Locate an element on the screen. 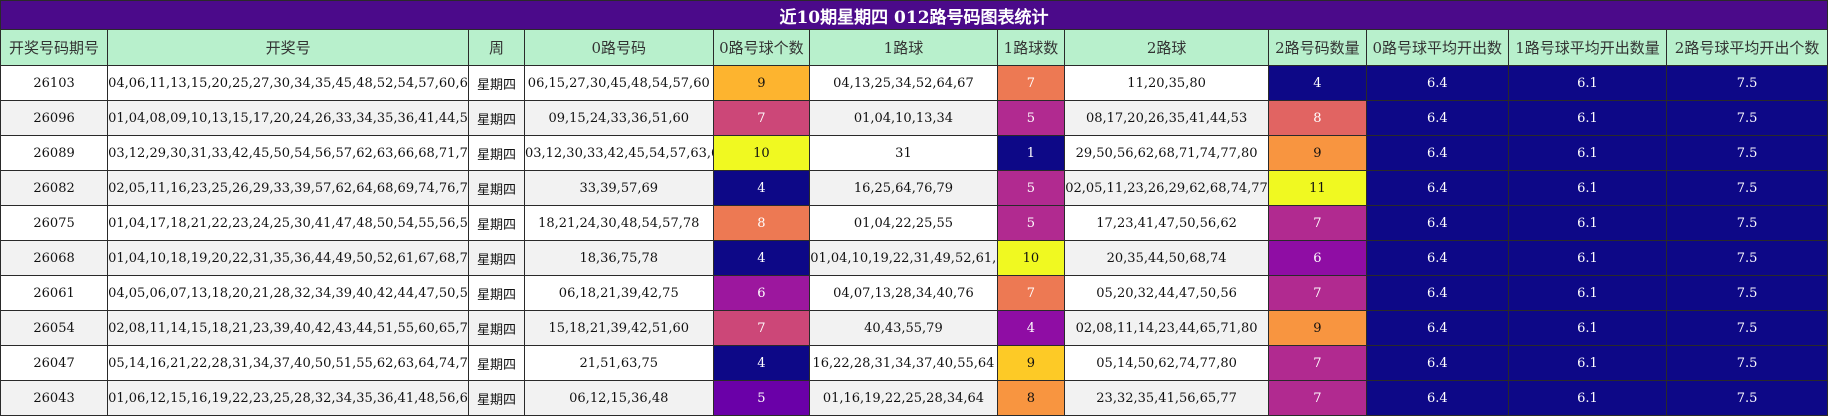 This screenshot has height=416, width=1828. route0-count-cell: 6 is located at coordinates (761, 293).